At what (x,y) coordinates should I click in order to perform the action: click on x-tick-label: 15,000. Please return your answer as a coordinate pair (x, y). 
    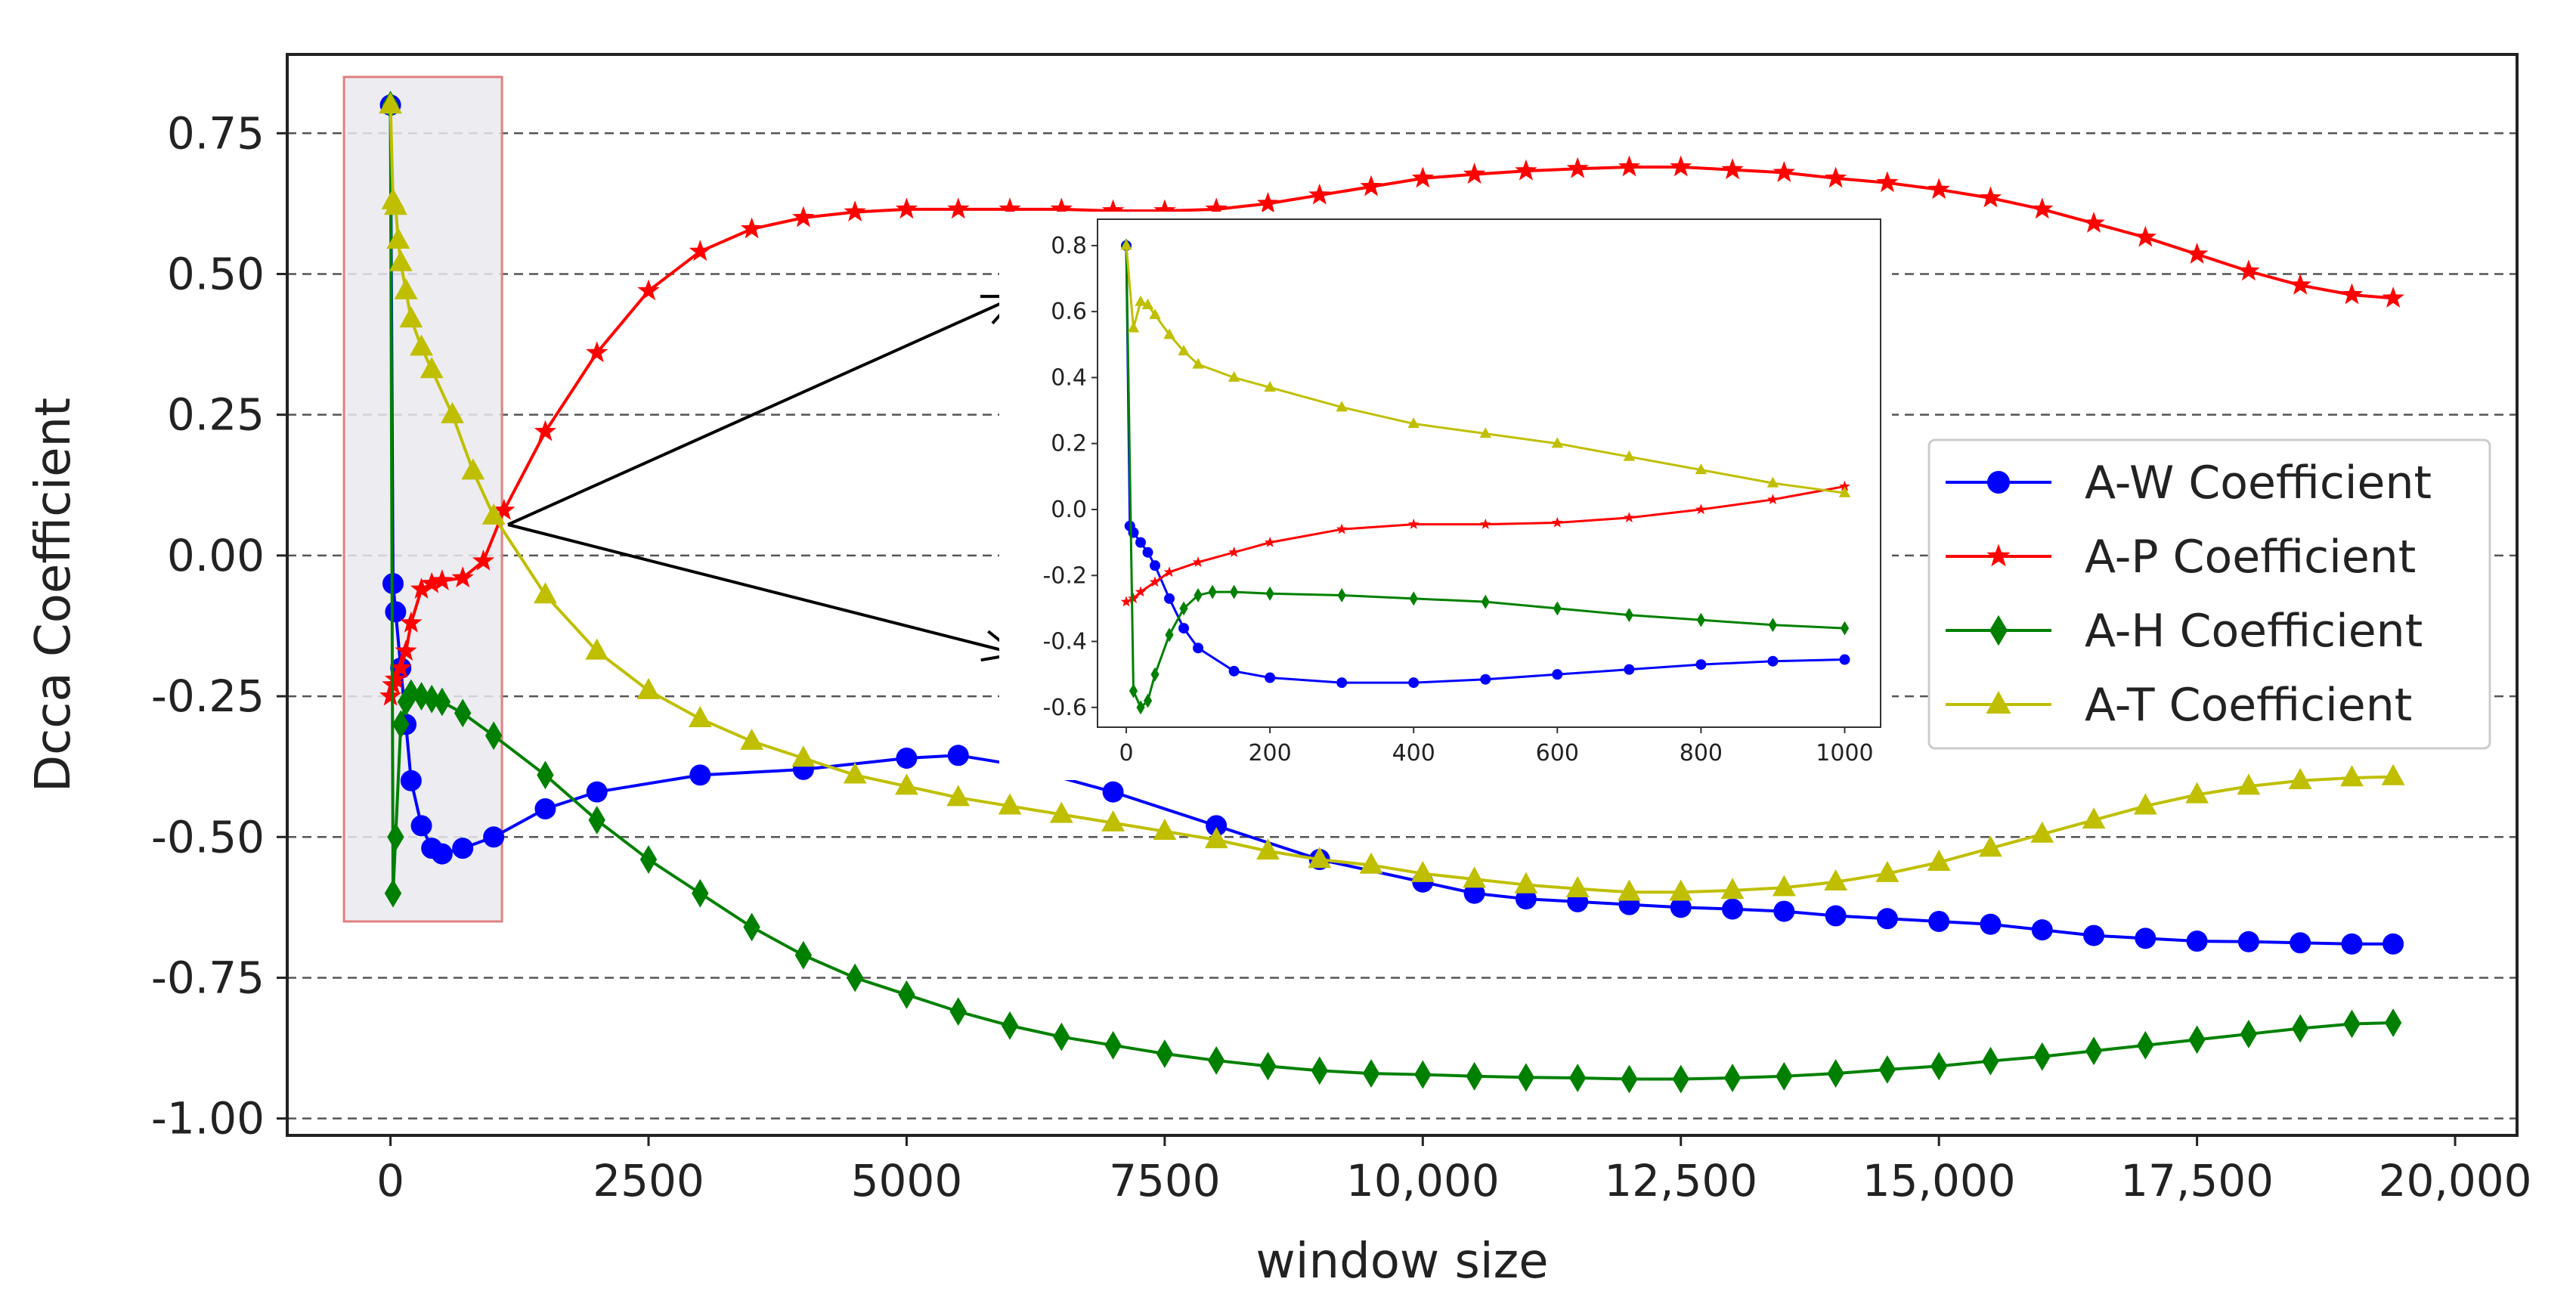
    Looking at the image, I should click on (1939, 1180).